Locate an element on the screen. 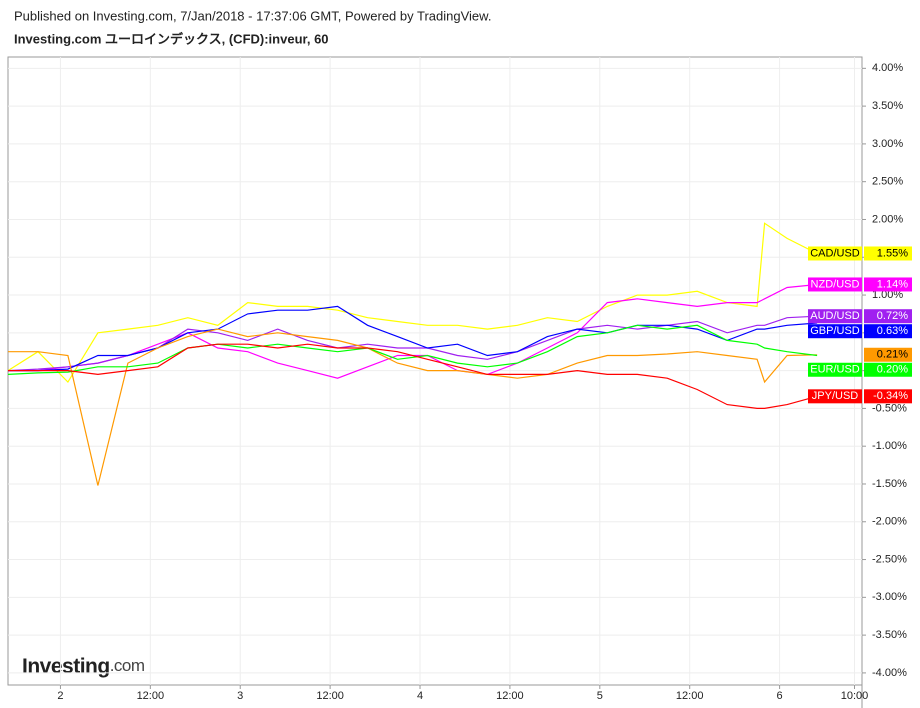 This screenshot has height=708, width=920. end-label-name: GBP/USD is located at coordinates (835, 331).